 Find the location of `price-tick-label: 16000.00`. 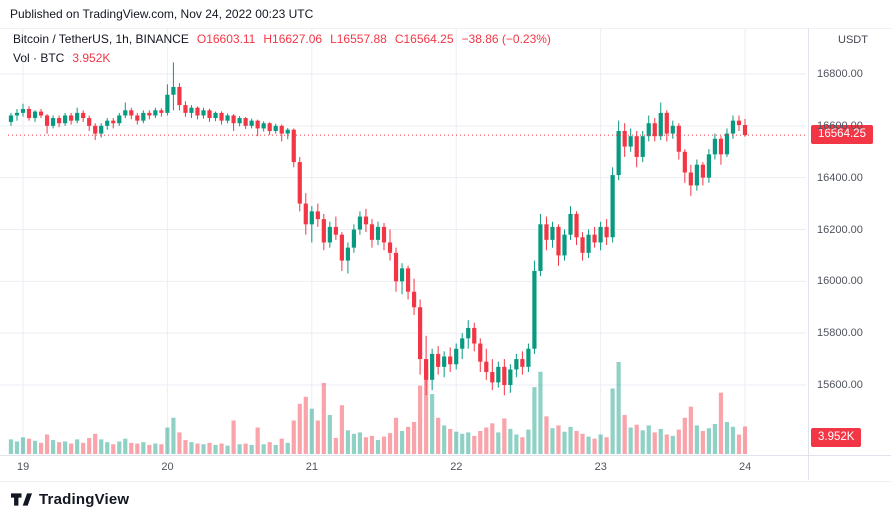

price-tick-label: 16000.00 is located at coordinates (840, 281).